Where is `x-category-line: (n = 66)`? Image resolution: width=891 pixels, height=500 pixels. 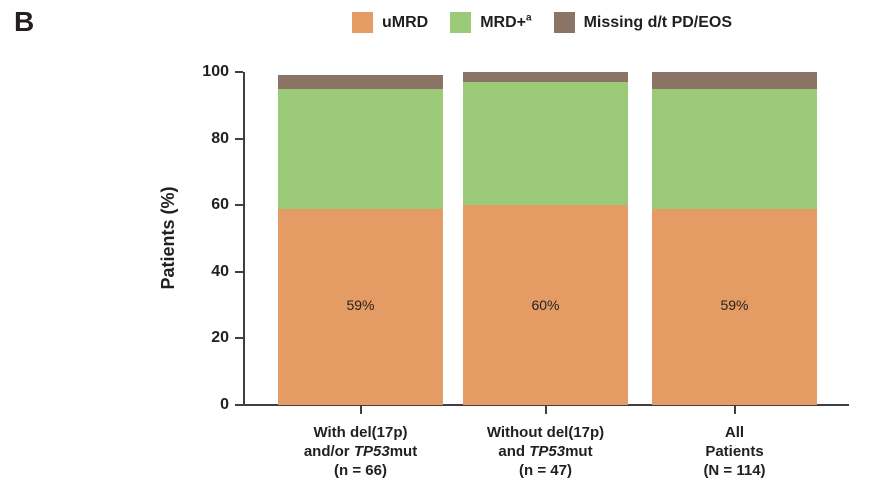
x-category-line: (n = 66) is located at coordinates (360, 470).